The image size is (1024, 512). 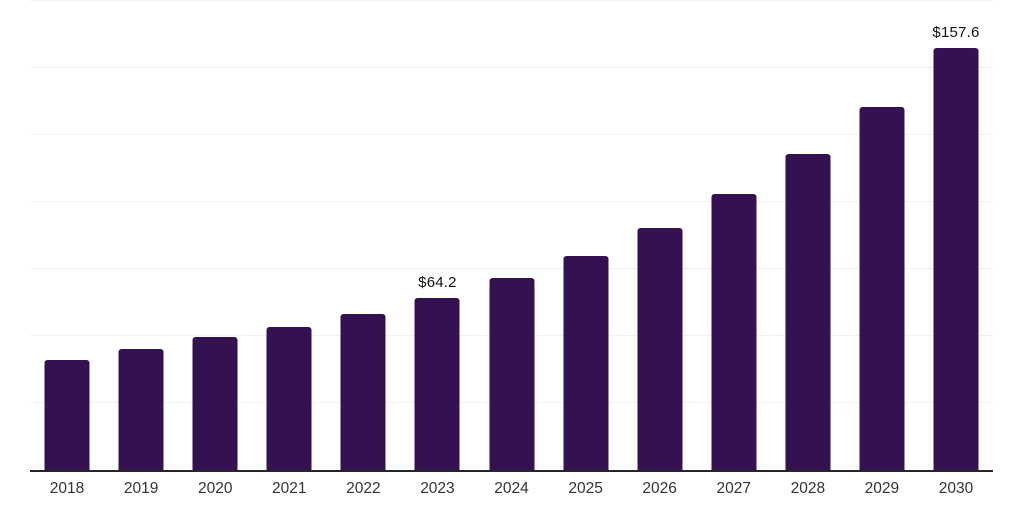 I want to click on x-tick-2025: 2025, so click(x=585, y=488).